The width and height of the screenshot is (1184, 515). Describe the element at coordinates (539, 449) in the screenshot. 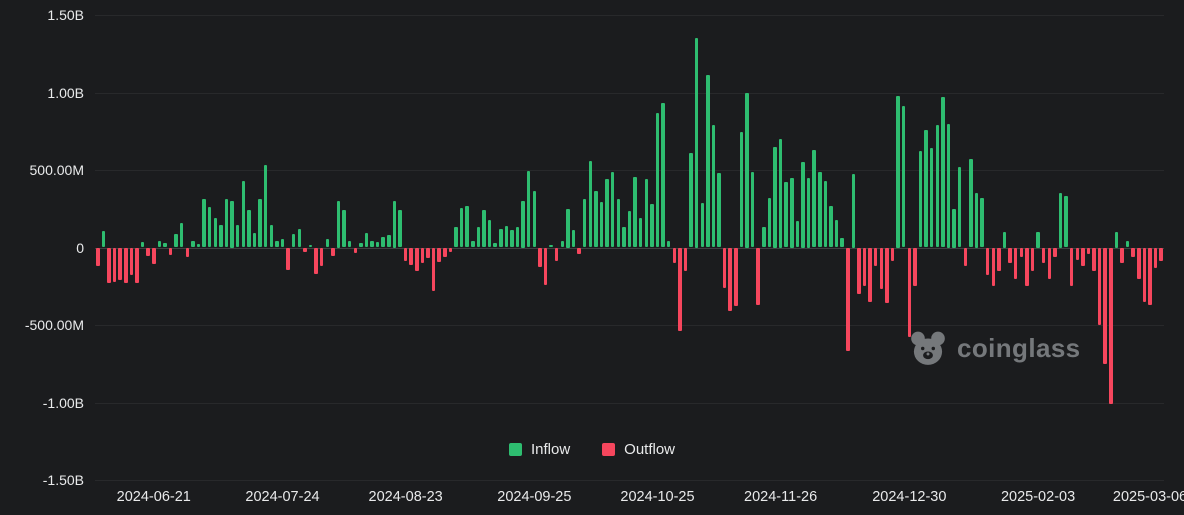

I see `legend-item-inflow: Inflow` at that location.